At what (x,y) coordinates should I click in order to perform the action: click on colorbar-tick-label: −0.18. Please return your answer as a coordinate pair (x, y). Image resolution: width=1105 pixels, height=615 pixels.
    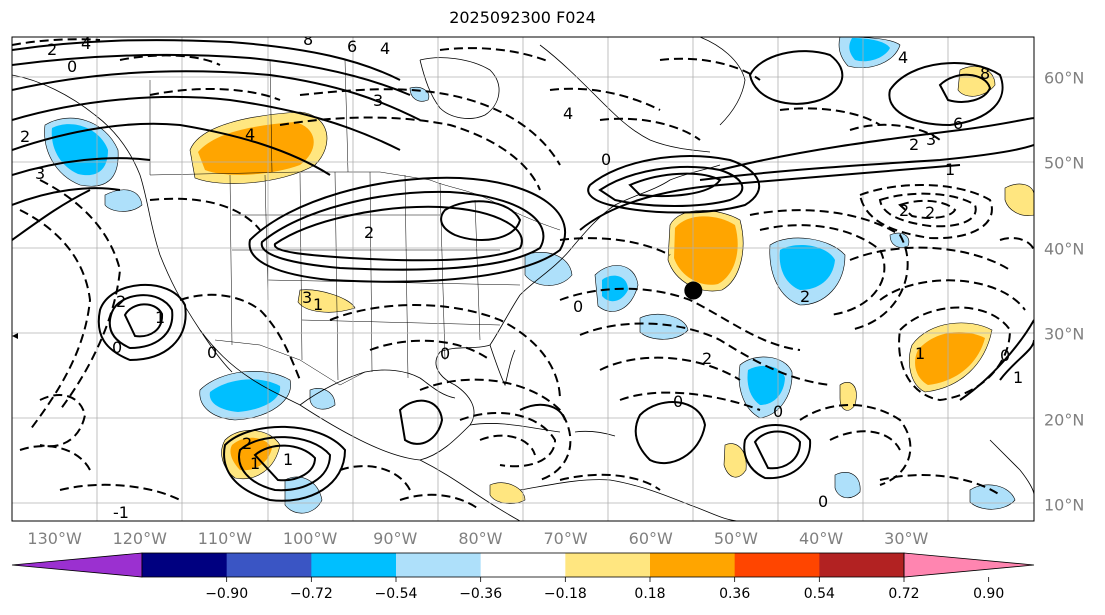
    Looking at the image, I should click on (565, 594).